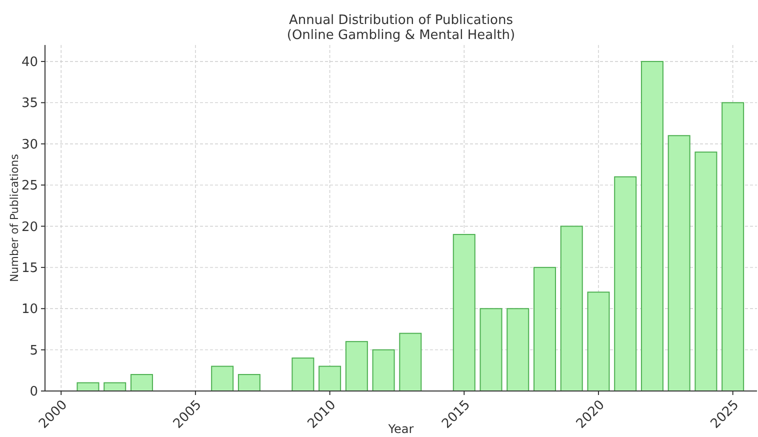  Describe the element at coordinates (29, 310) in the screenshot. I see `y-tick-label: 10` at that location.